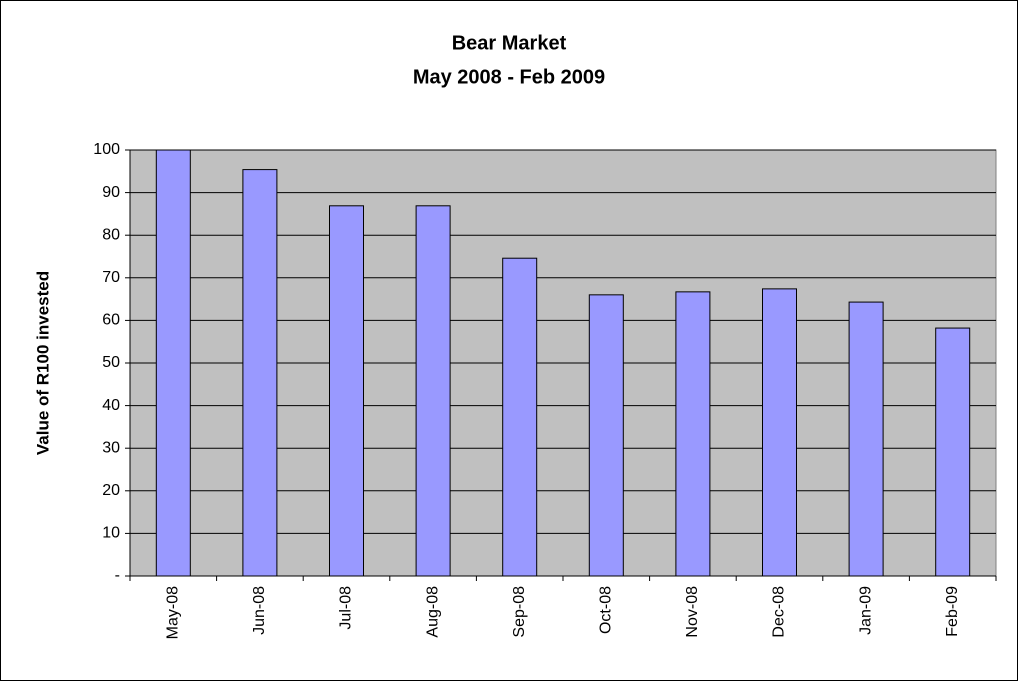  I want to click on y-tick-label: -, so click(117, 575).